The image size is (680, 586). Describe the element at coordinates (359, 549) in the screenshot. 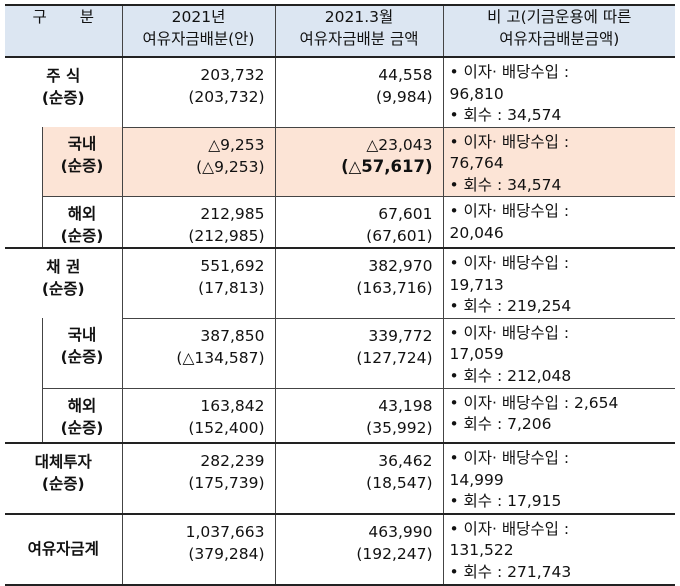

I see `total-actual: 463,990 (192,247)` at that location.